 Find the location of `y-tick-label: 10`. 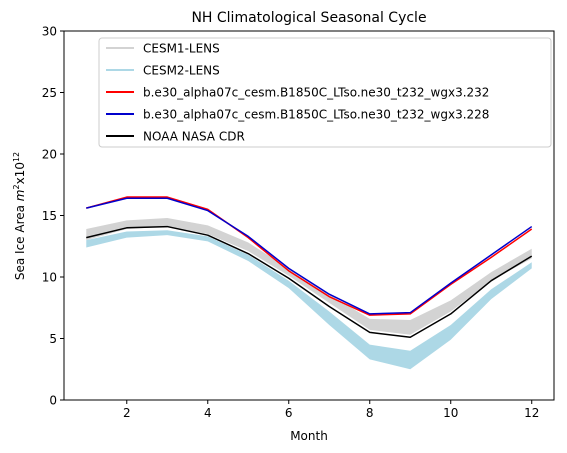

y-tick-label: 10 is located at coordinates (49, 278).